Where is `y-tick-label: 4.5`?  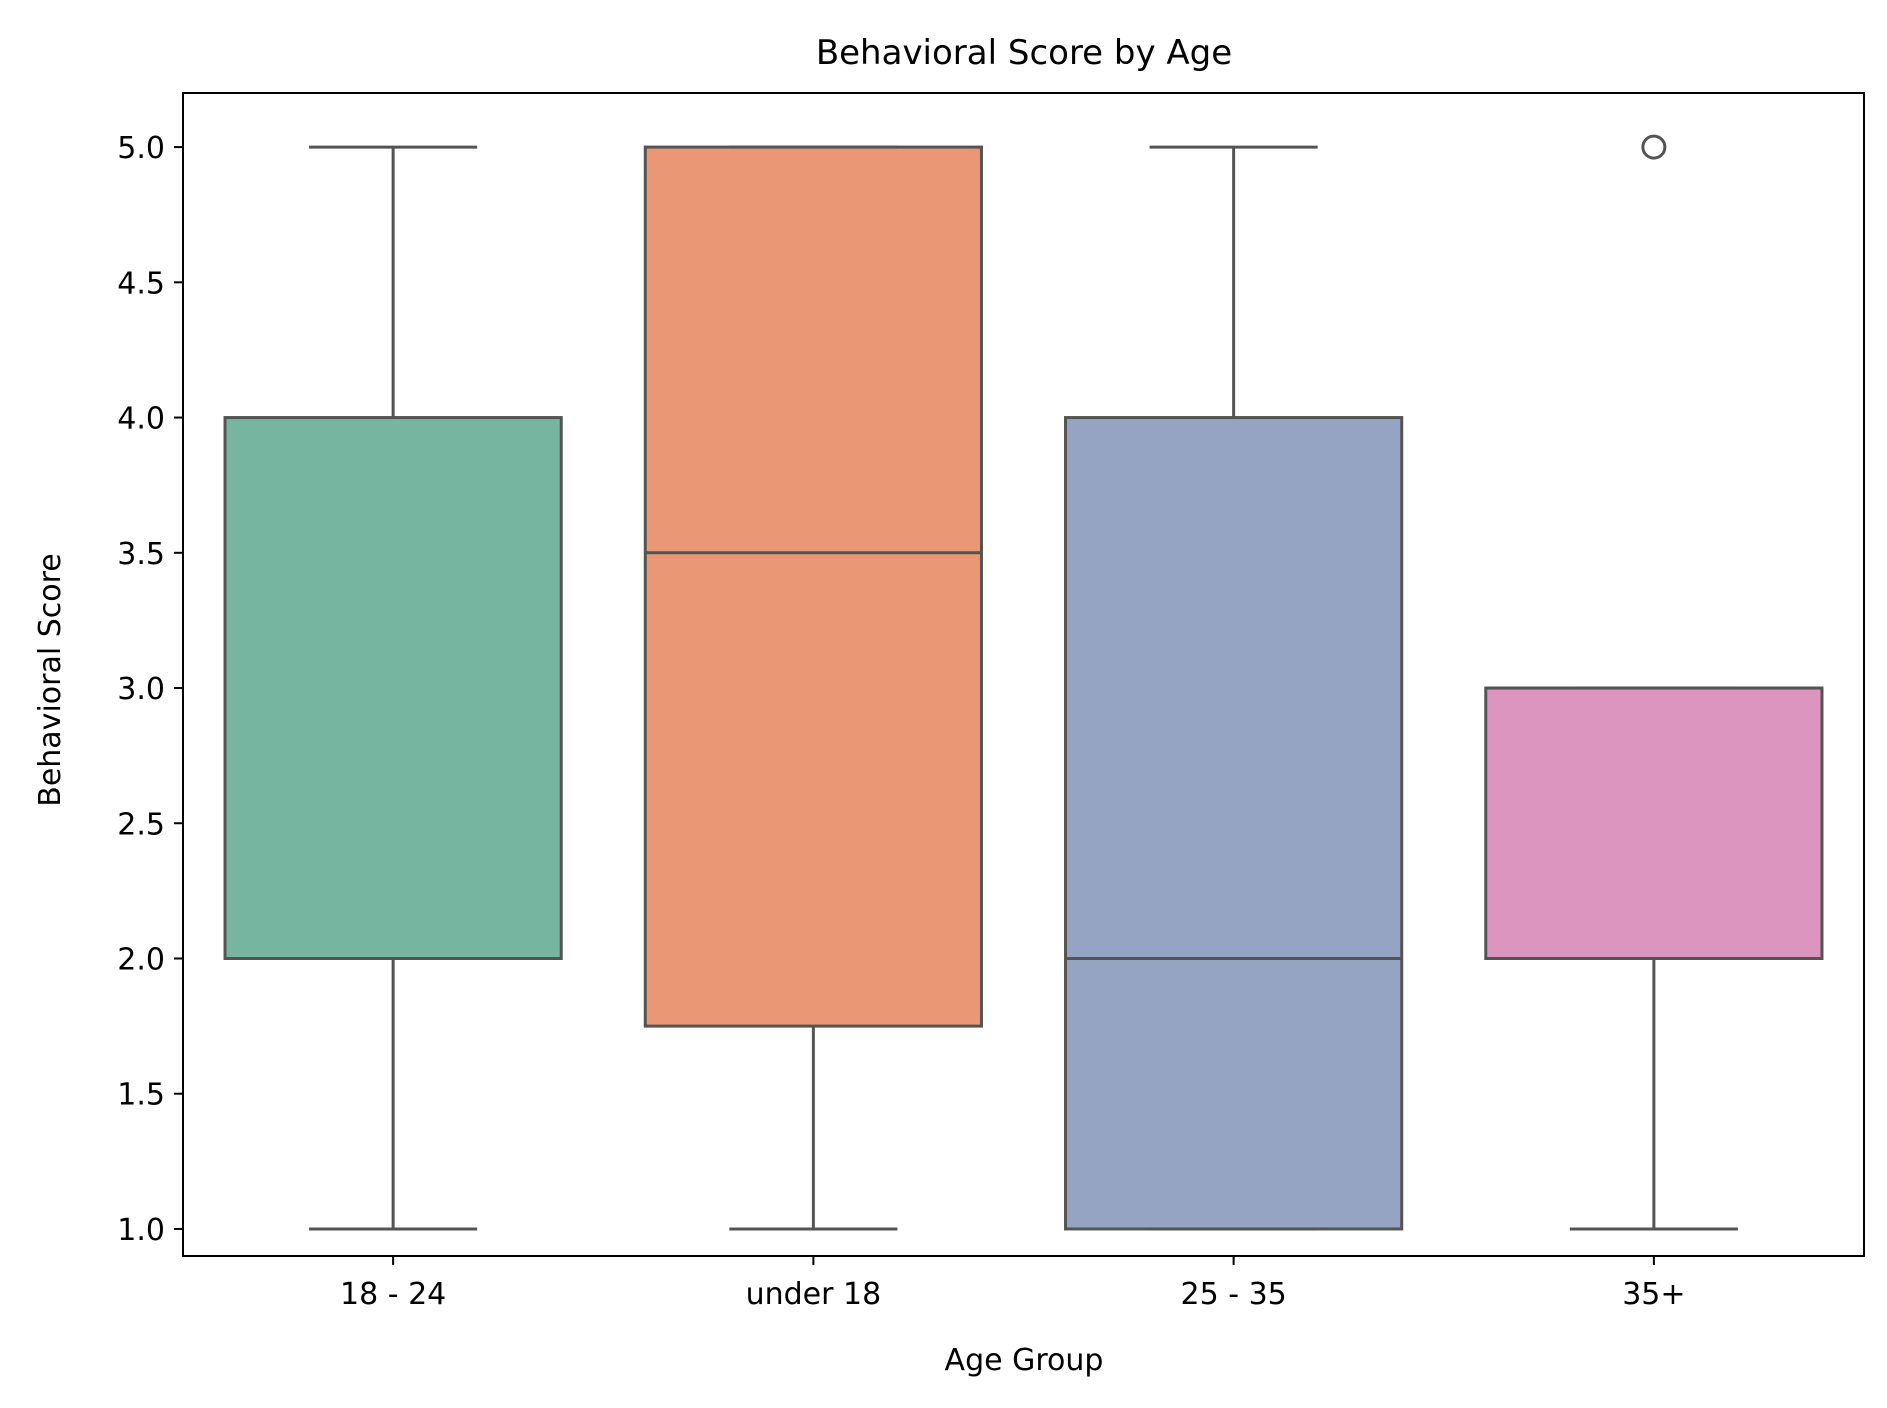
y-tick-label: 4.5 is located at coordinates (141, 283).